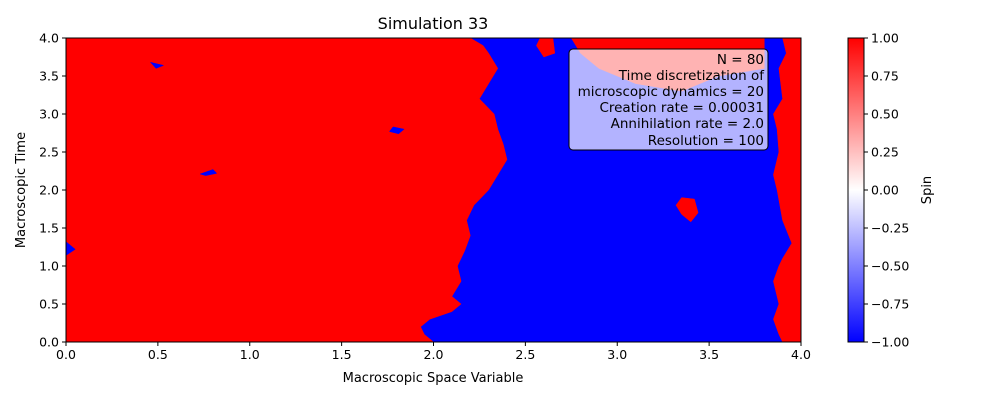  Describe the element at coordinates (49, 304) in the screenshot. I see `y-tick-label: 0.5` at that location.